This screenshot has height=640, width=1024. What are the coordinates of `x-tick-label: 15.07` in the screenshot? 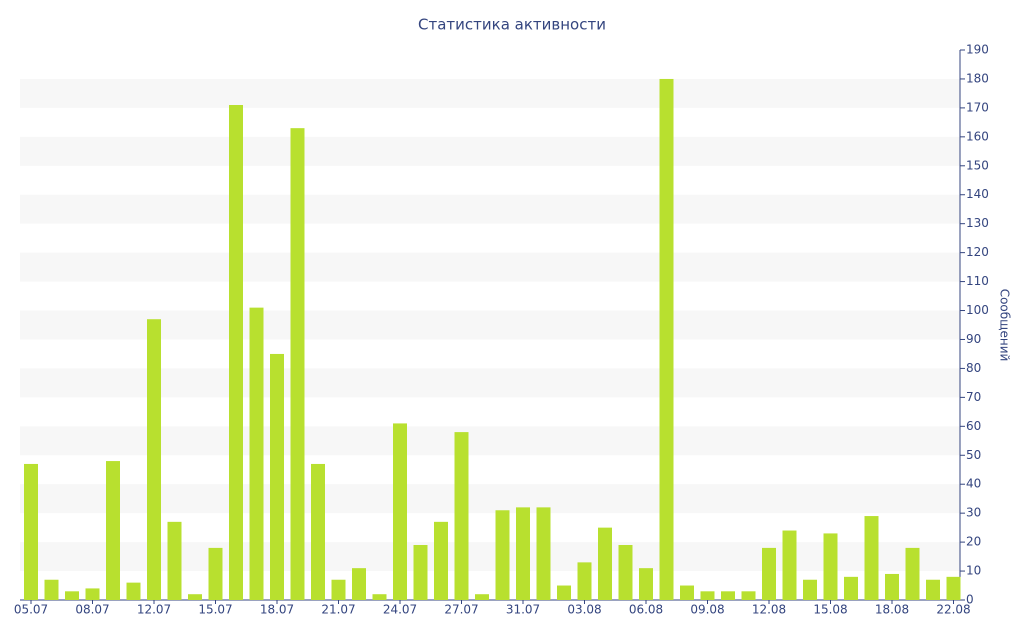 It's located at (215, 610).